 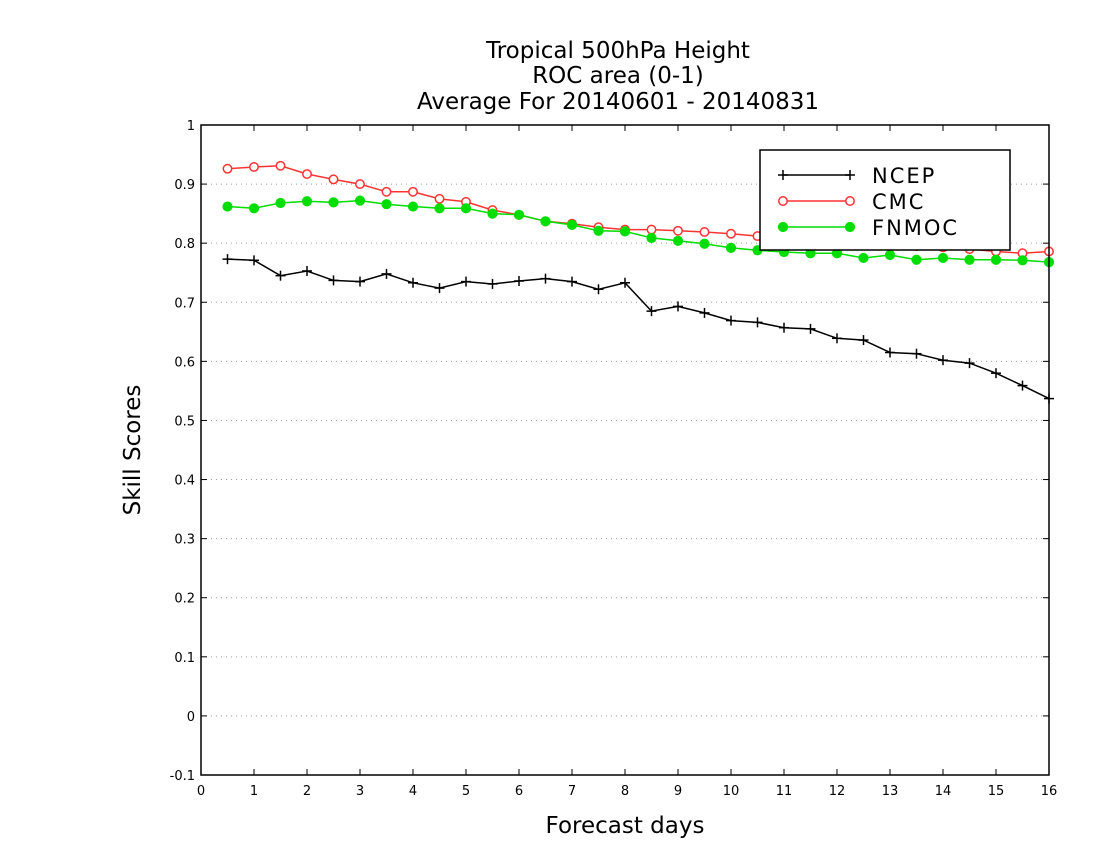 What do you see at coordinates (618, 102) in the screenshot?
I see `chart-title-line-3: Average For 20140601 - 20140831` at bounding box center [618, 102].